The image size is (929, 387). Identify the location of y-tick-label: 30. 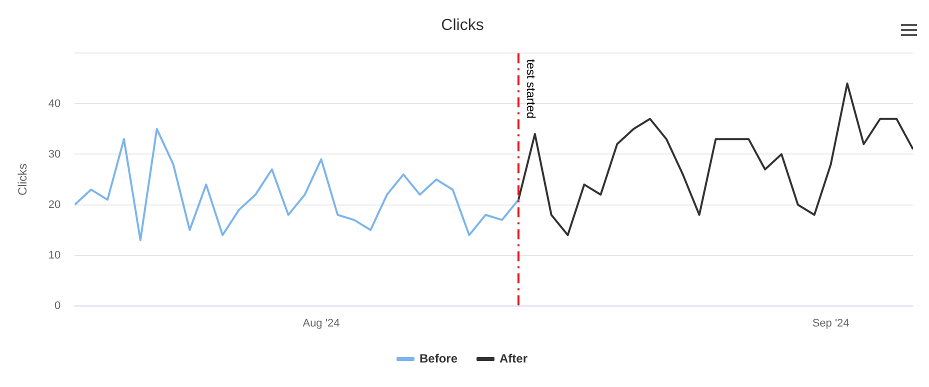
(54, 154).